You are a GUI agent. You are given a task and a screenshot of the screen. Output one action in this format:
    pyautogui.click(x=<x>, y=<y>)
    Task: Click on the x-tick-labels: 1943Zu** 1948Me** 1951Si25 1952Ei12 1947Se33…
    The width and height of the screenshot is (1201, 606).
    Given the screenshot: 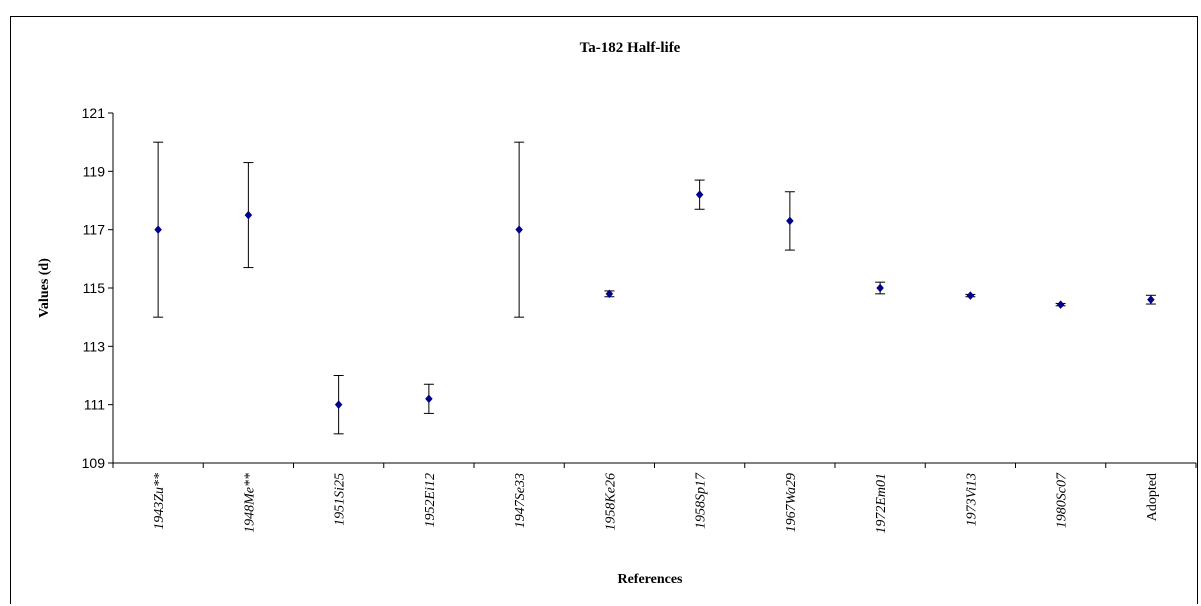 What is the action you would take?
    pyautogui.click(x=656, y=503)
    